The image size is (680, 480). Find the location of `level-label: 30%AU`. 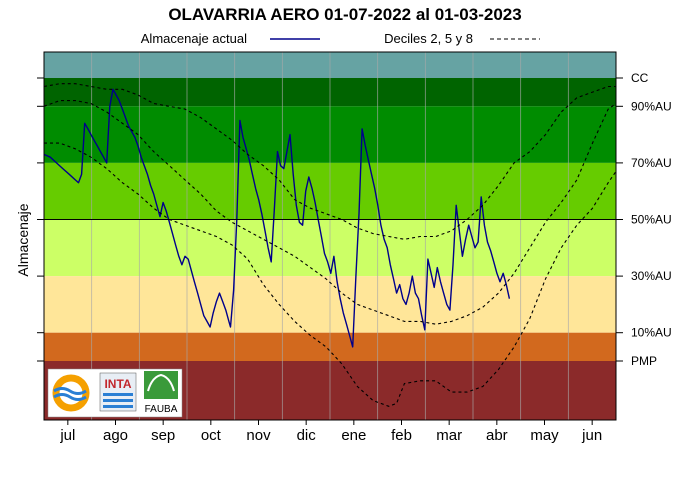

level-label: 30%AU is located at coordinates (651, 276).